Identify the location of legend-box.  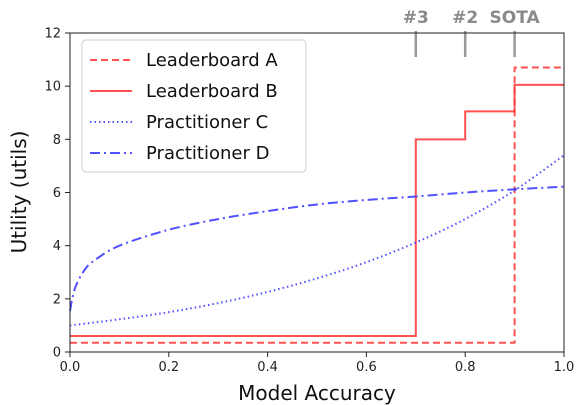
(194, 106).